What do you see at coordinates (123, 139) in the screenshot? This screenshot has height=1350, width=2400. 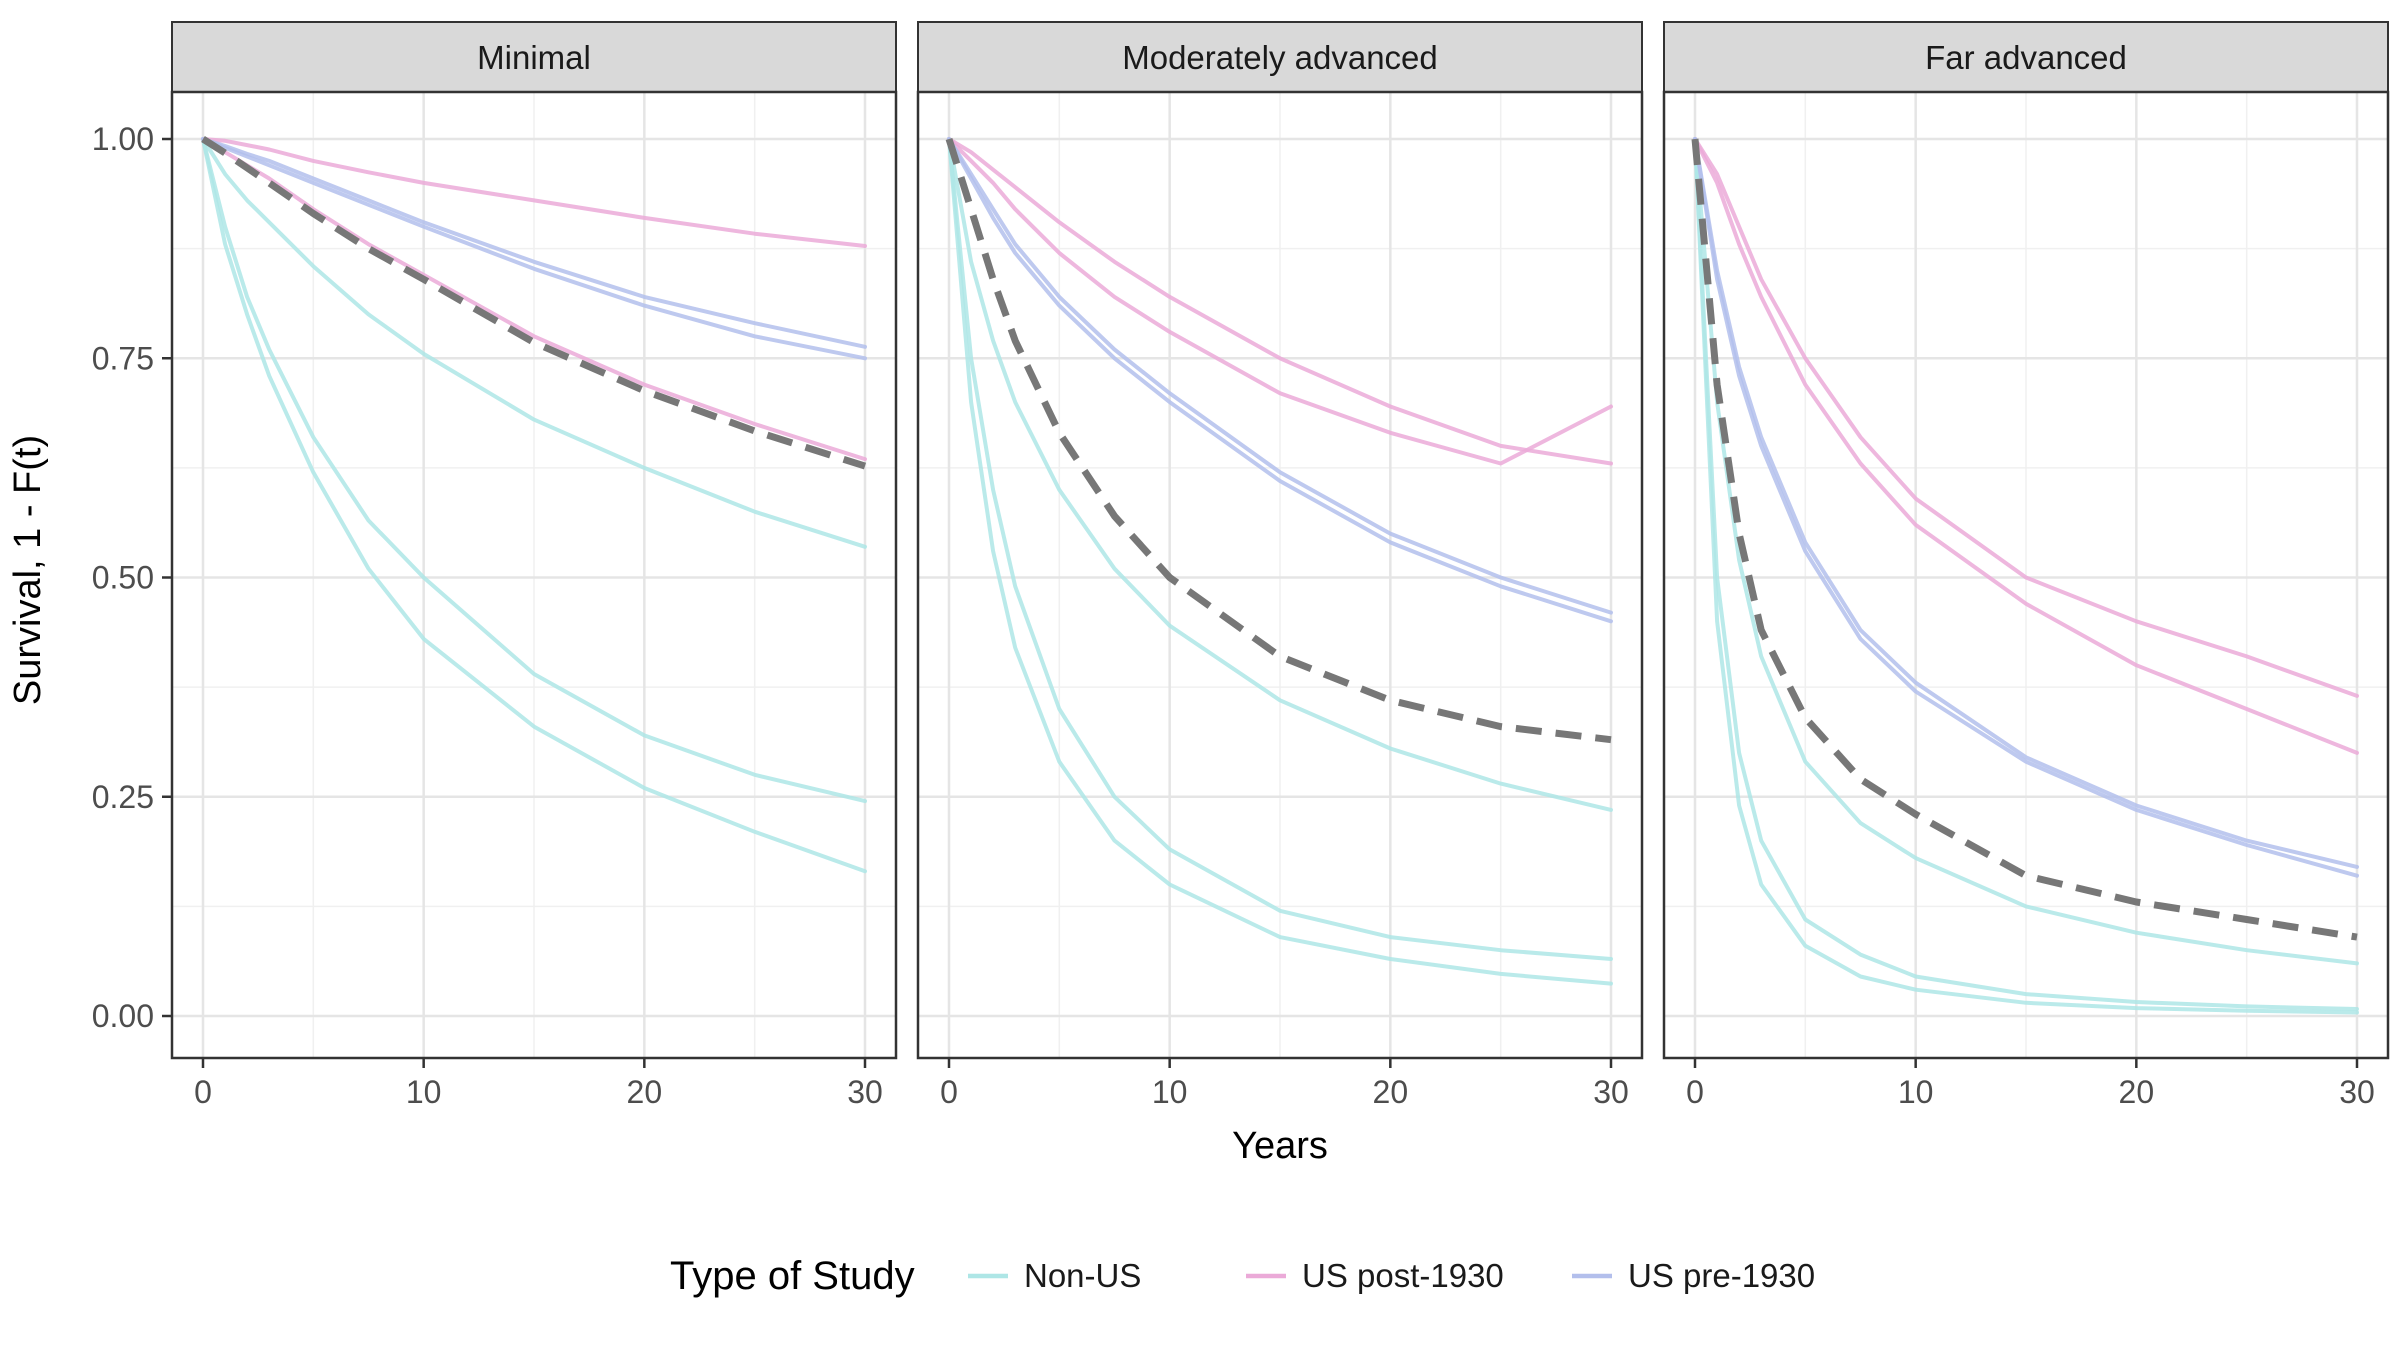 I see `y-tick-label: 1.00` at bounding box center [123, 139].